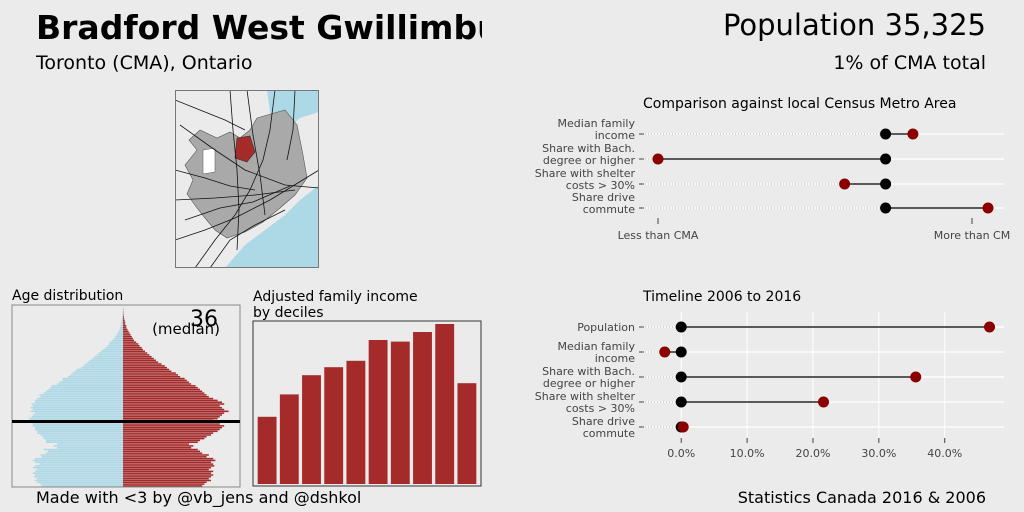  What do you see at coordinates (259, 27) in the screenshot?
I see `page-title: Bradford West Gwillimbury` at bounding box center [259, 27].